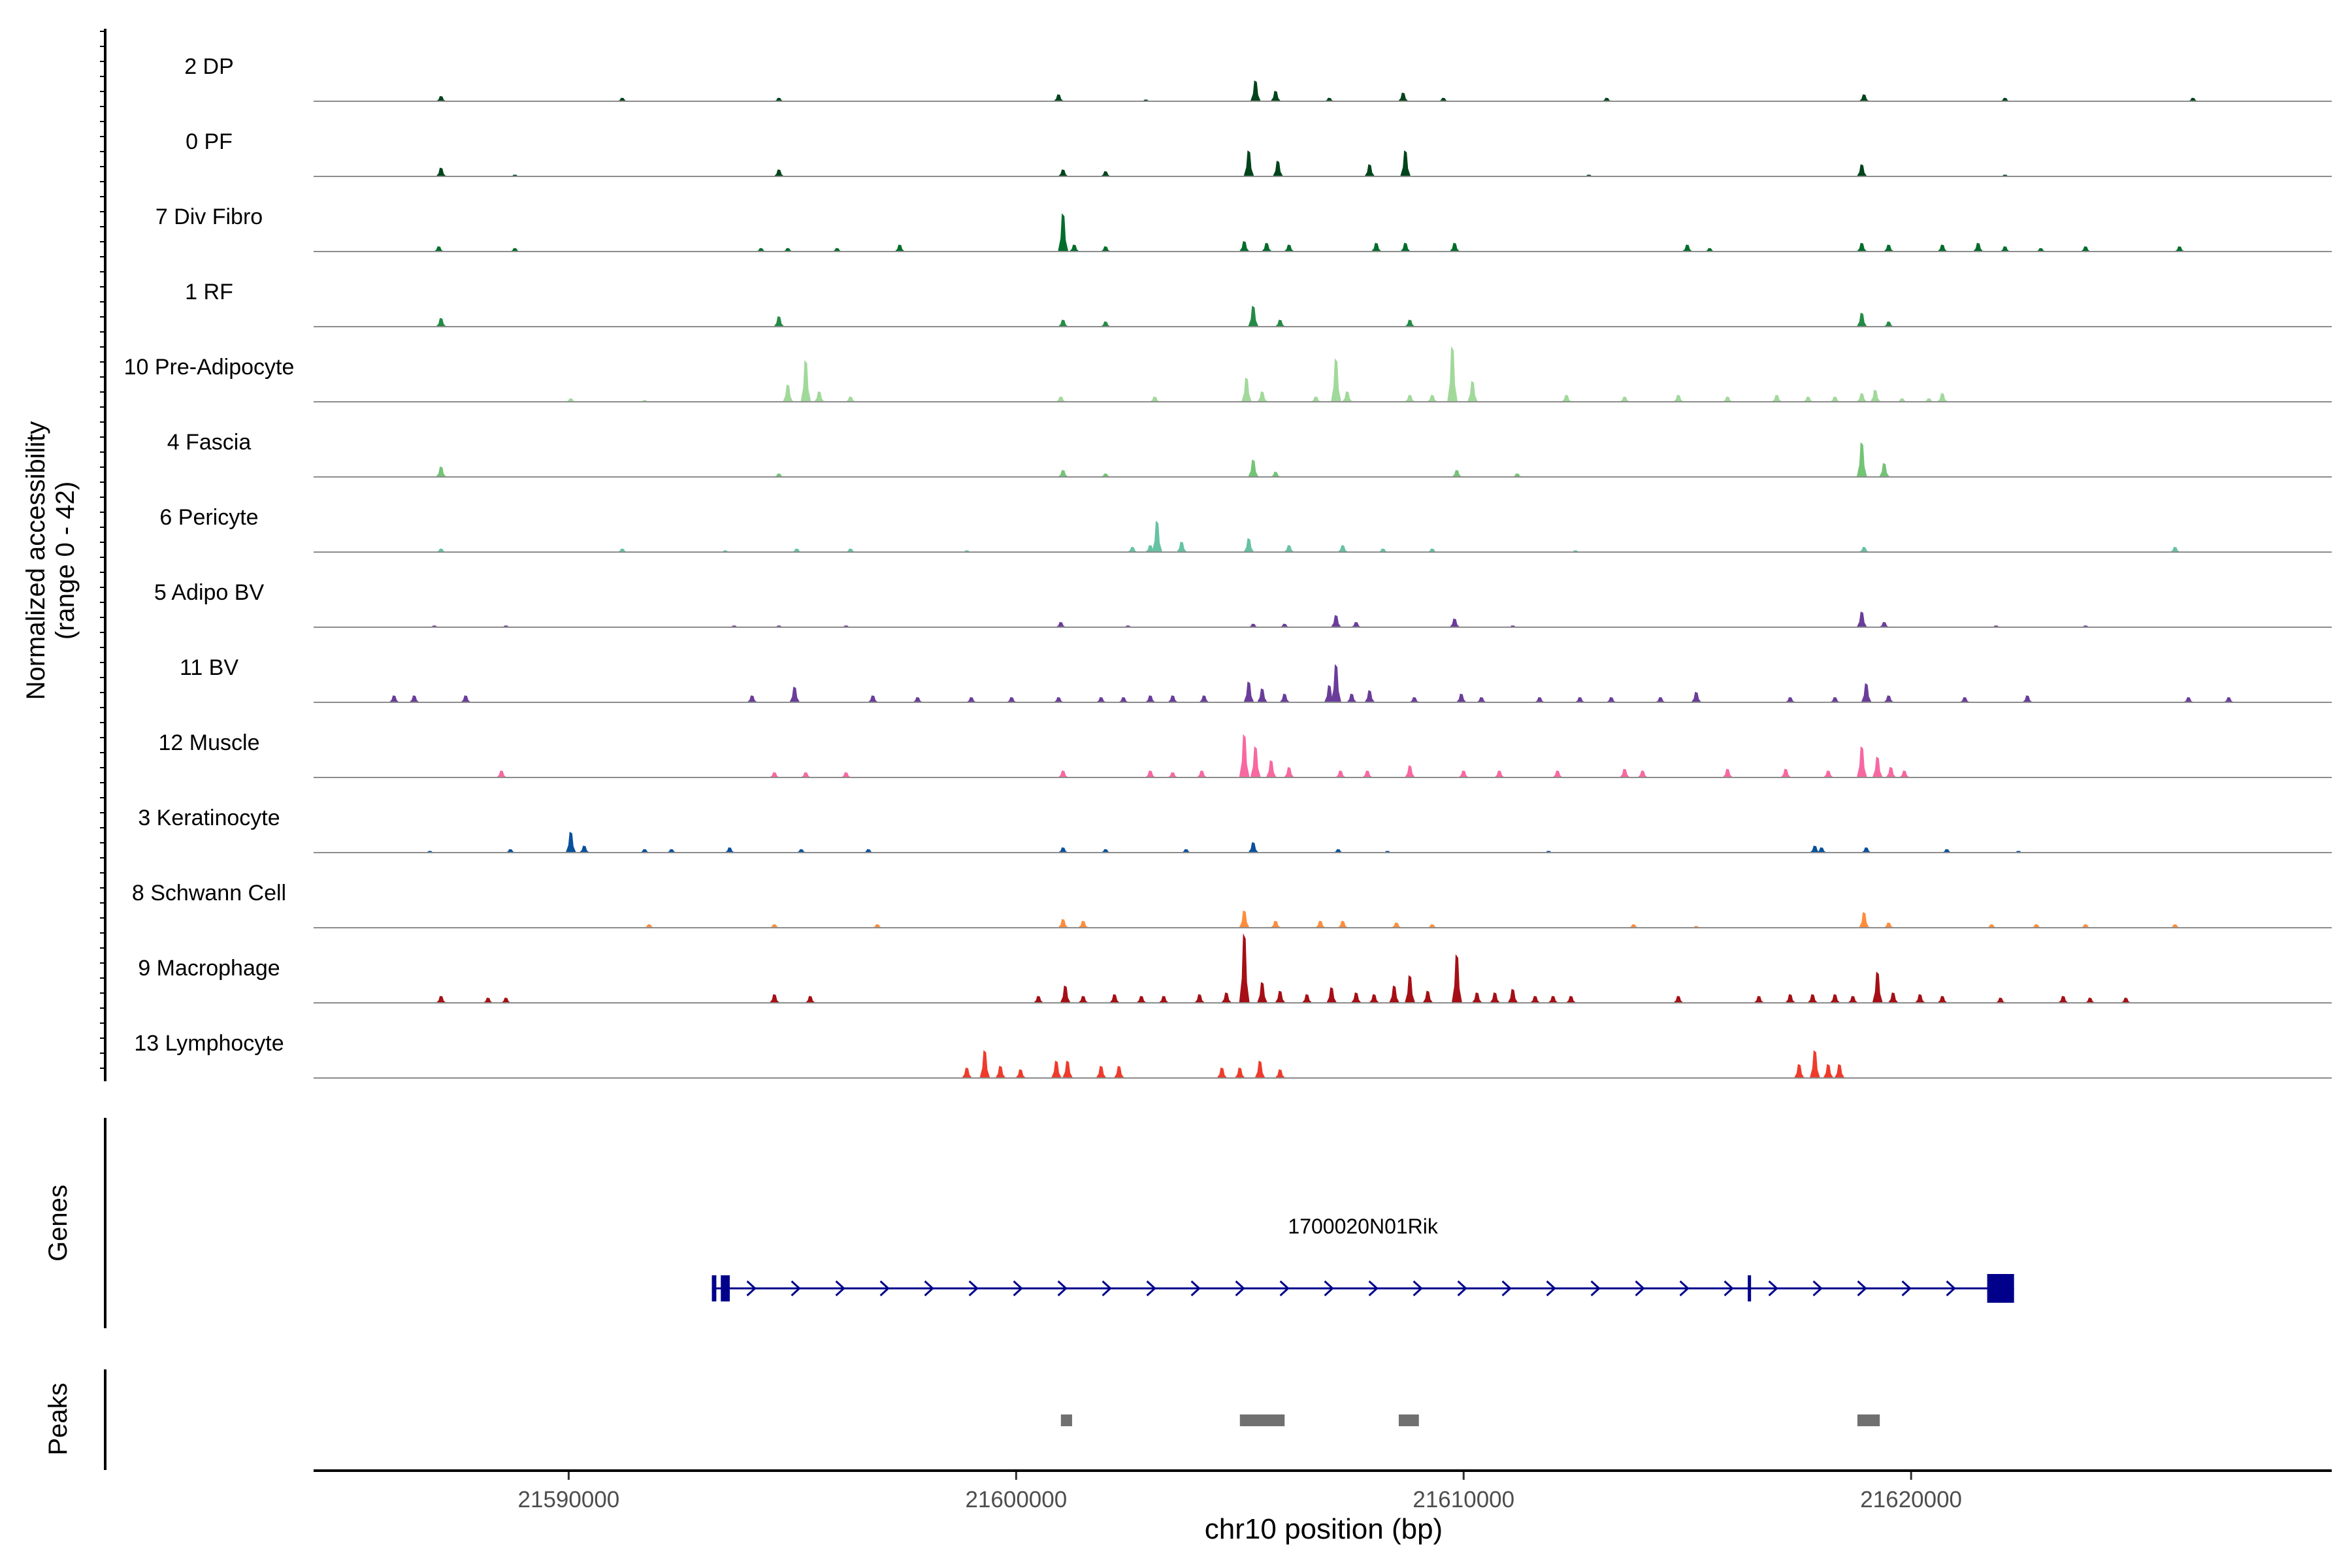 The height and width of the screenshot is (1568, 2352). Describe the element at coordinates (58, 1418) in the screenshot. I see `peaks-track-label: Peaks` at that location.